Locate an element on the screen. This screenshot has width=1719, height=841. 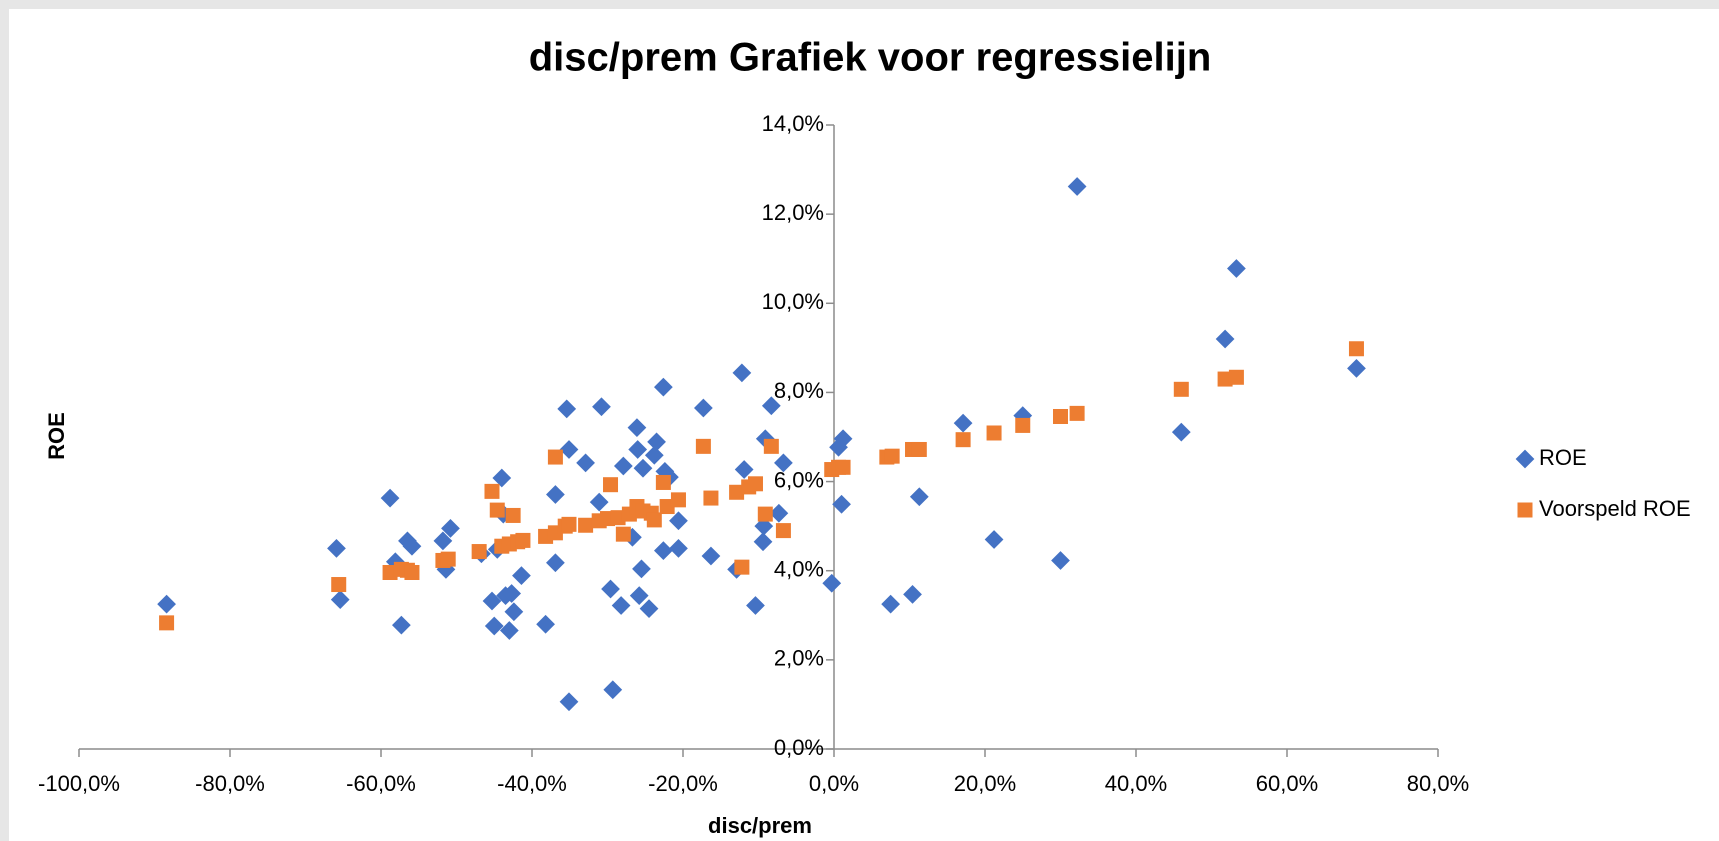
y-tick-label: 0,0% is located at coordinates (799, 747).